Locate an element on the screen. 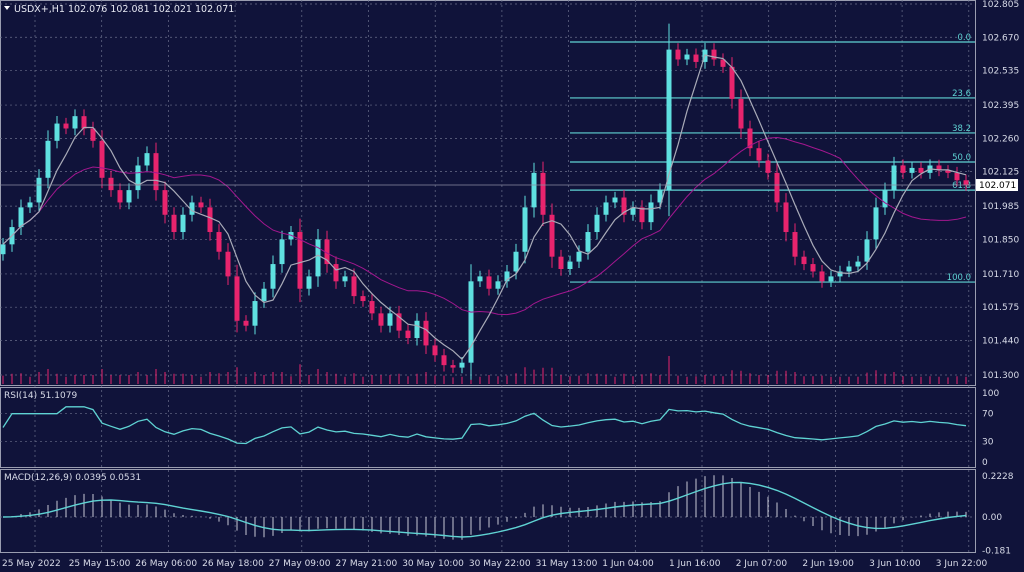 This screenshot has height=572, width=1024. rsi-line is located at coordinates (484, 425).